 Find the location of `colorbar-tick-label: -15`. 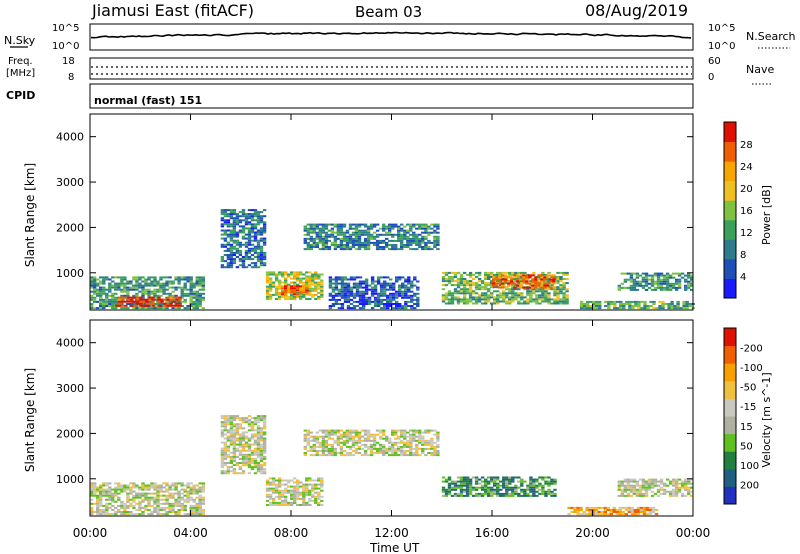

colorbar-tick-label: -15 is located at coordinates (748, 407).